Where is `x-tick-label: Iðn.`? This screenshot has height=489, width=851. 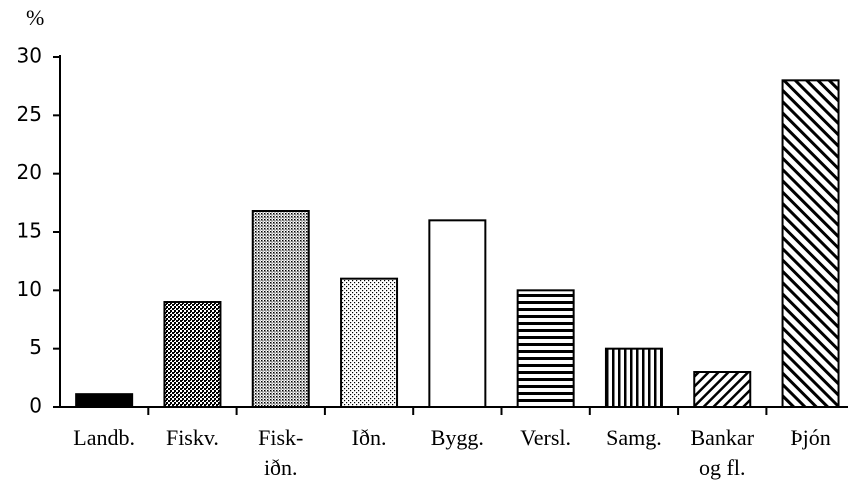 x-tick-label: Iðn. is located at coordinates (369, 437).